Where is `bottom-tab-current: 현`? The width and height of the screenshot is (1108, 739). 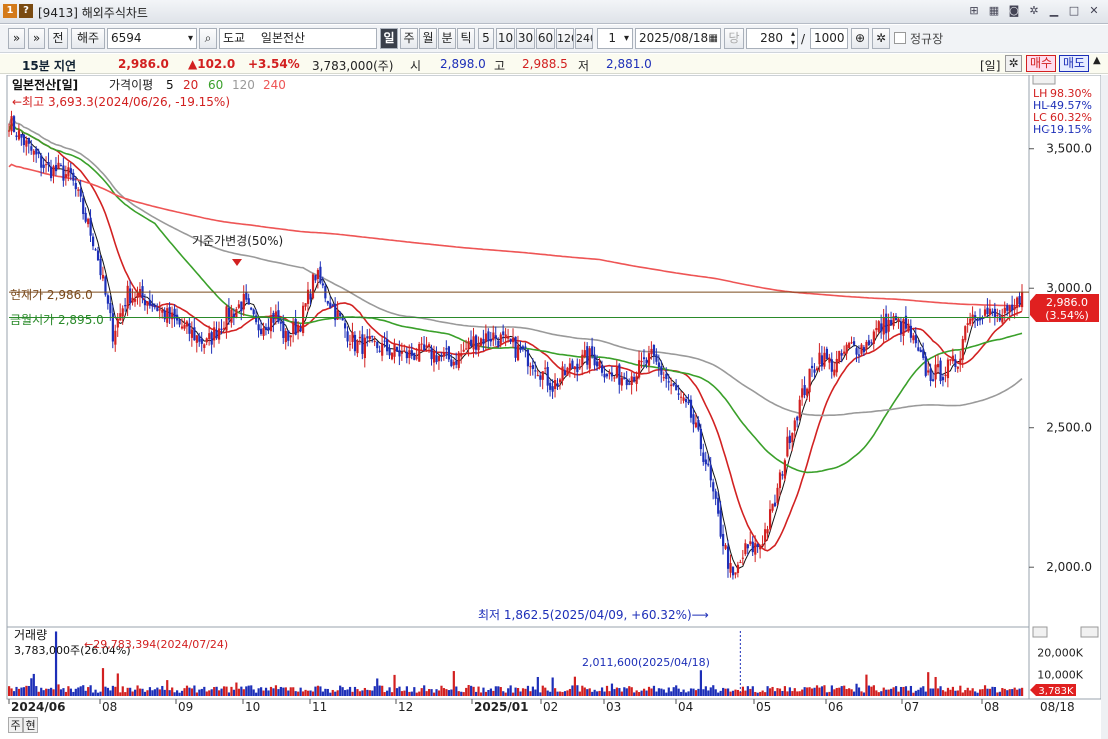
bottom-tab-current: 현 is located at coordinates (30, 725).